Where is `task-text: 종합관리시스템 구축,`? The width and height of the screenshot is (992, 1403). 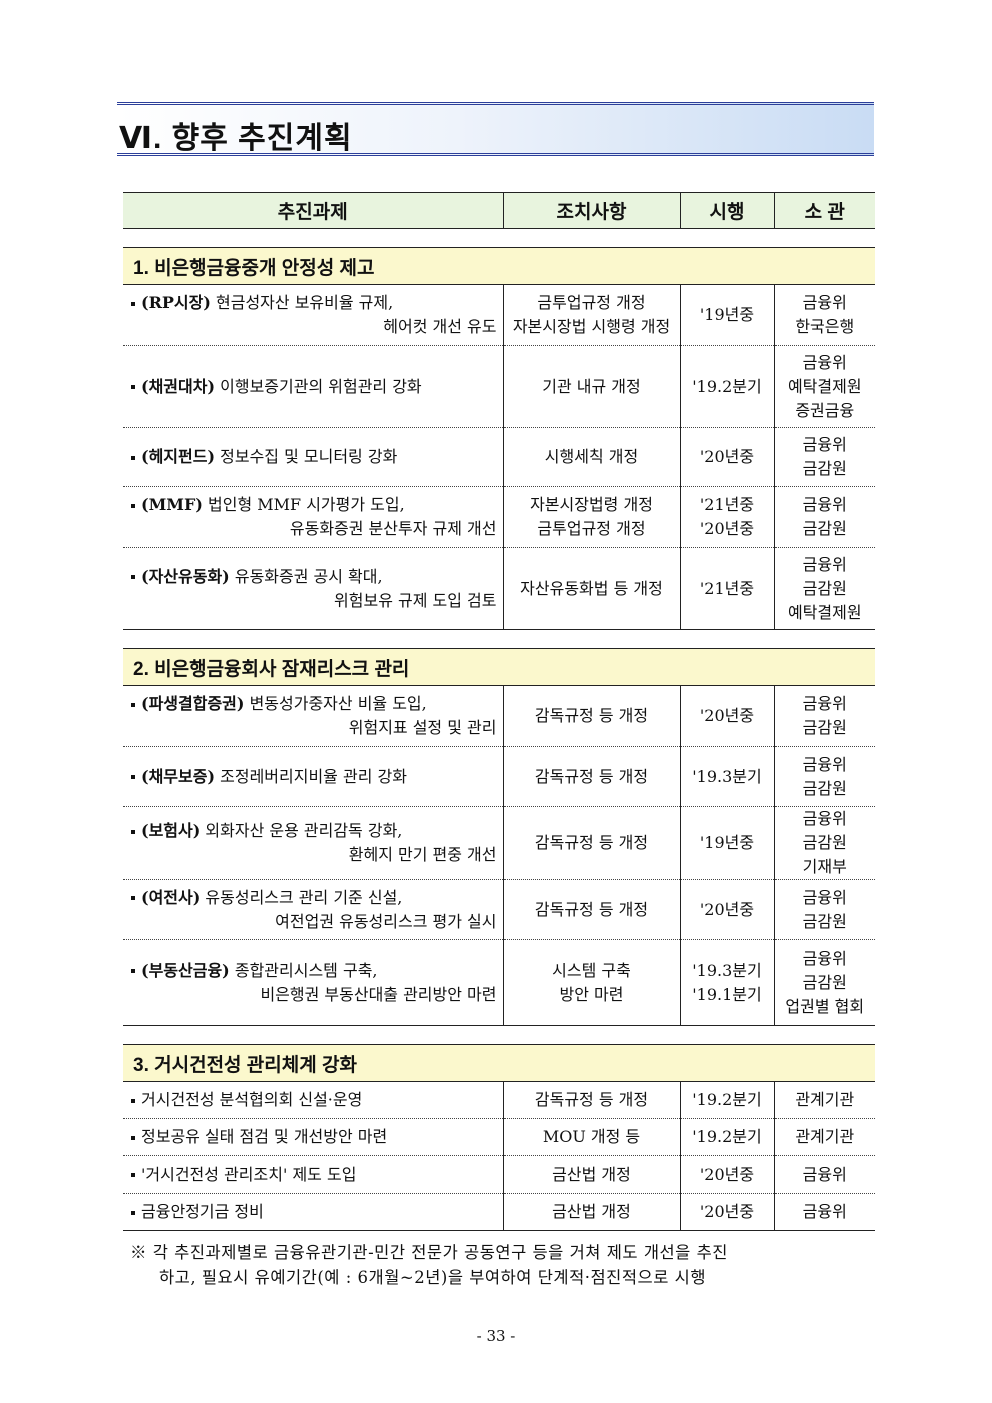 task-text: 종합관리시스템 구축, is located at coordinates (306, 970).